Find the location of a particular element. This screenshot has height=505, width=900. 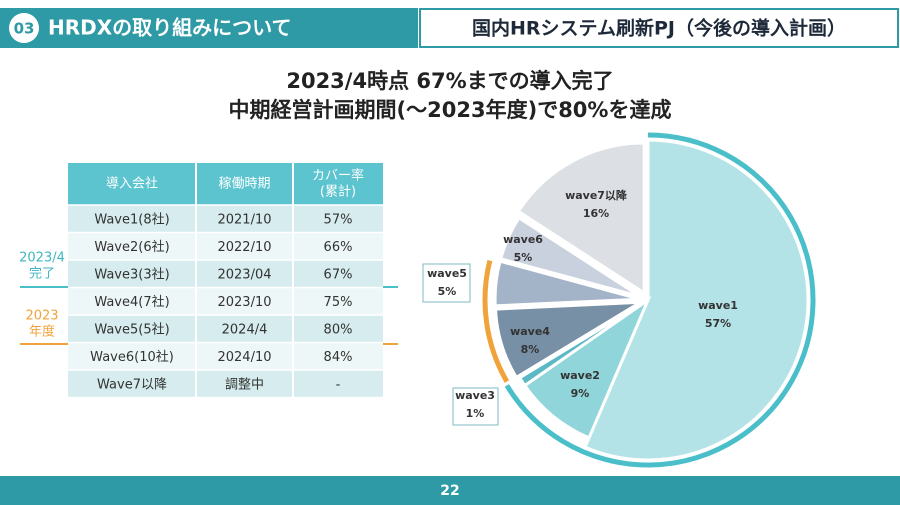

slice-label: wave3 is located at coordinates (475, 395).